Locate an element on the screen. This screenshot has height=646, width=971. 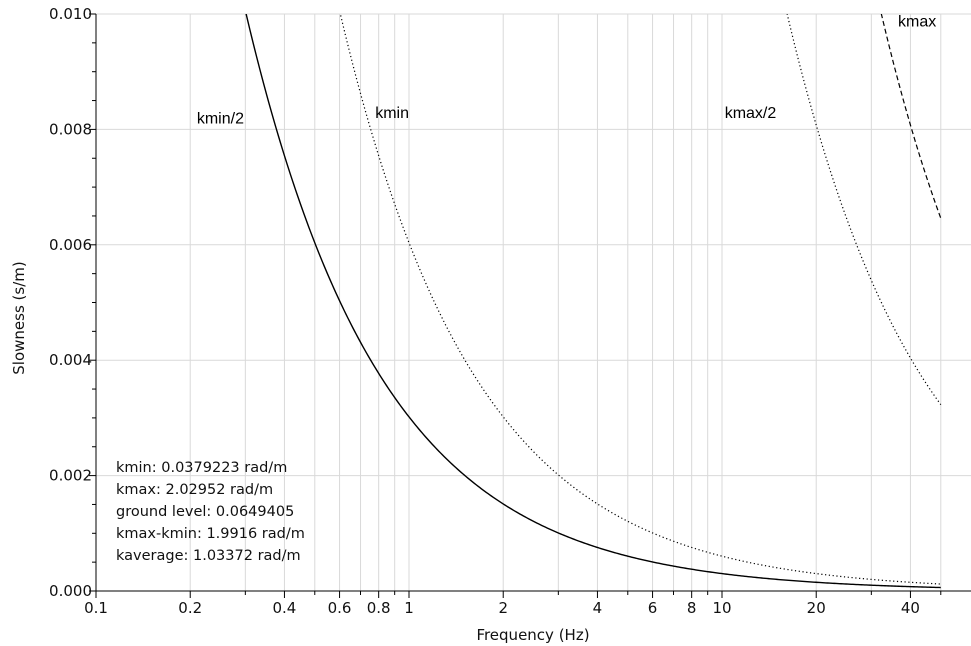
info-line: kaverage: 1.03372 rad/m is located at coordinates (208, 556).